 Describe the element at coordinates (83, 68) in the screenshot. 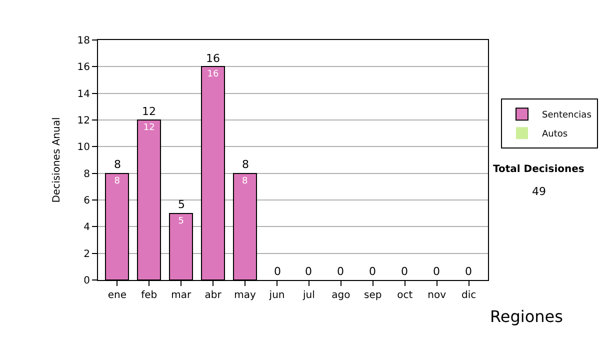

I see `y-tick-label: 16` at that location.